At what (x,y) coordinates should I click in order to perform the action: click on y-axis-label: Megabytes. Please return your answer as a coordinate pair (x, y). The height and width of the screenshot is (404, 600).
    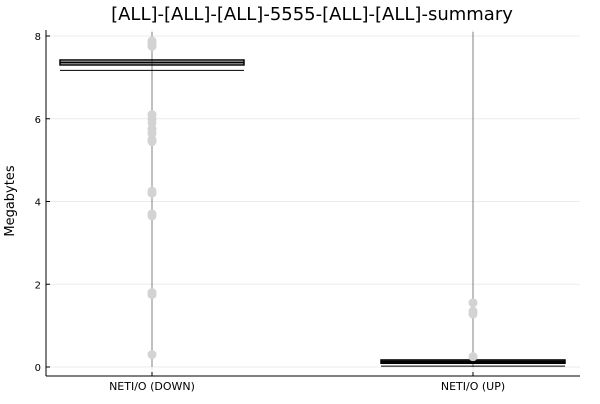
    Looking at the image, I should click on (10, 200).